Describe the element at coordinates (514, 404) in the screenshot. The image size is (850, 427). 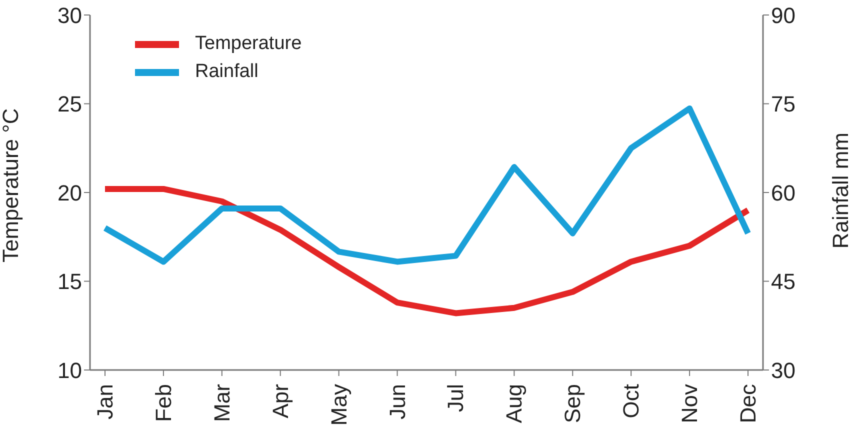
I see `x-tick-label: Aug` at that location.